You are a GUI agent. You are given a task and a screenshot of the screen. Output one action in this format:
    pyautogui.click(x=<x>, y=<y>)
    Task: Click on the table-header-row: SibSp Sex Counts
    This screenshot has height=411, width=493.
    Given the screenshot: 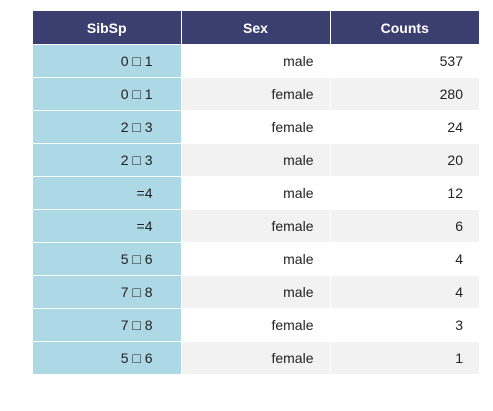 What is the action you would take?
    pyautogui.click(x=256, y=28)
    